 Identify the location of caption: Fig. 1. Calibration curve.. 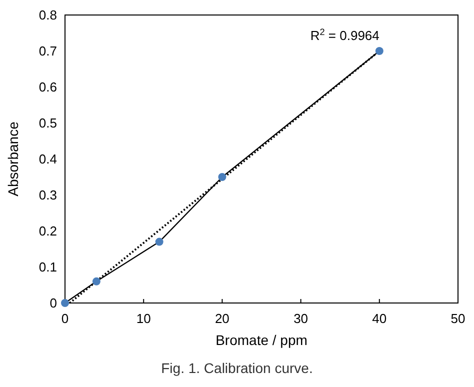
(237, 368).